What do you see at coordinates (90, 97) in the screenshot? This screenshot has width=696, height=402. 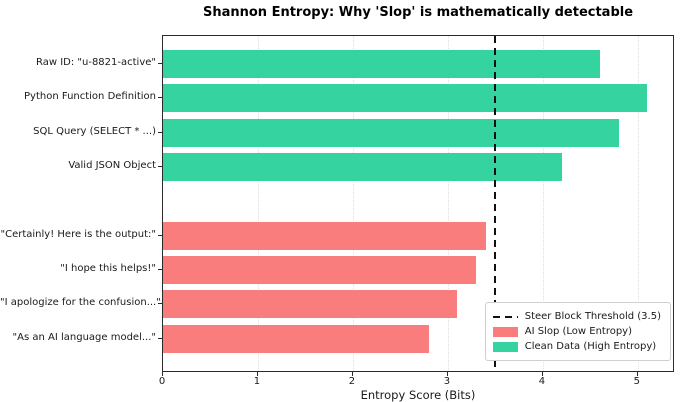 I see `y-tick-label: Python Function Definition` at bounding box center [90, 97].